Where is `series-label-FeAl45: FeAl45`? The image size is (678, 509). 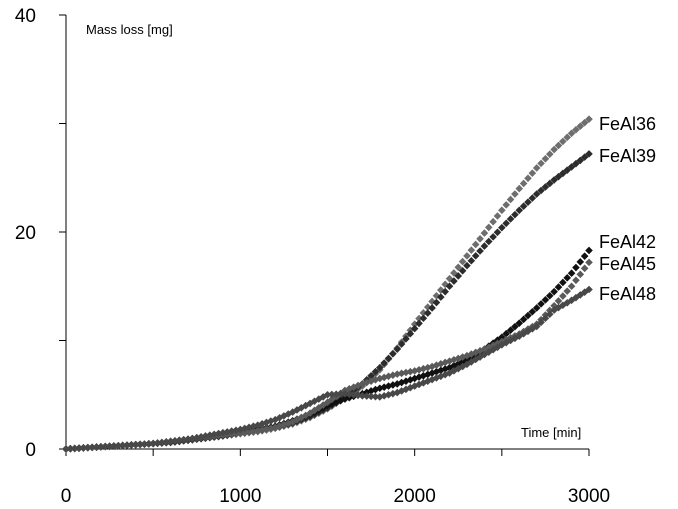
series-label-FeAl45: FeAl45 is located at coordinates (627, 264).